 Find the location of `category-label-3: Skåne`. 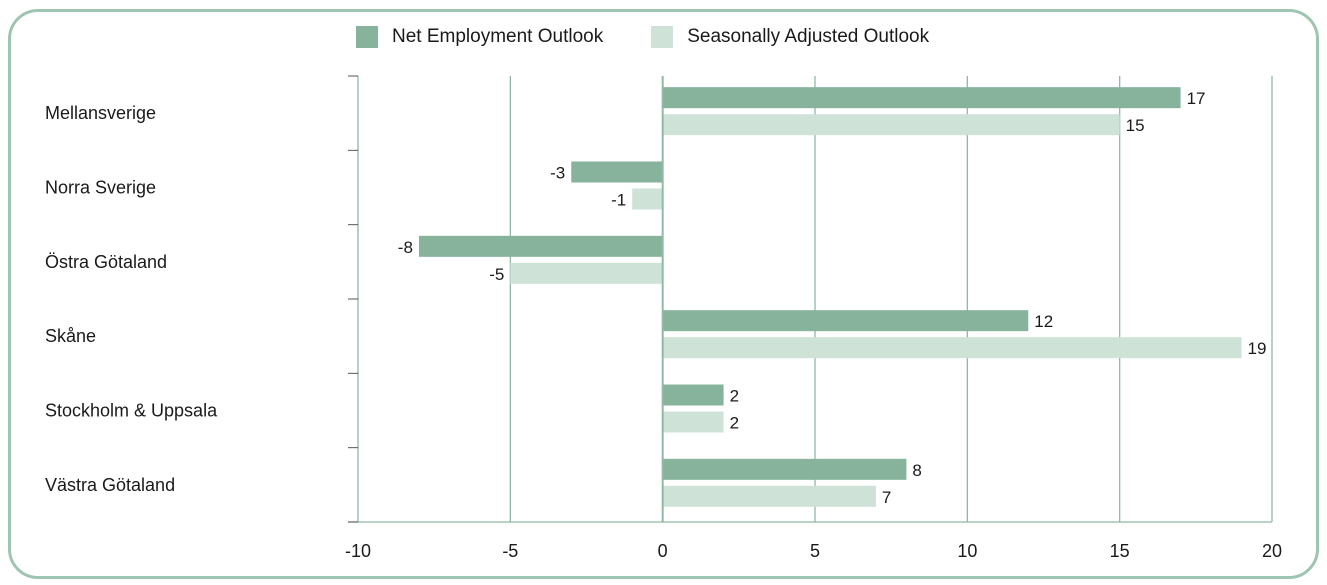

category-label-3: Skåne is located at coordinates (70, 336).